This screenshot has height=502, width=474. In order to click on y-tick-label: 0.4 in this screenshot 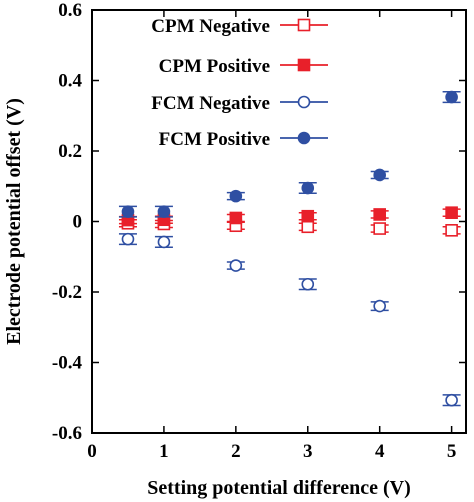, I will do `click(70, 81)`.